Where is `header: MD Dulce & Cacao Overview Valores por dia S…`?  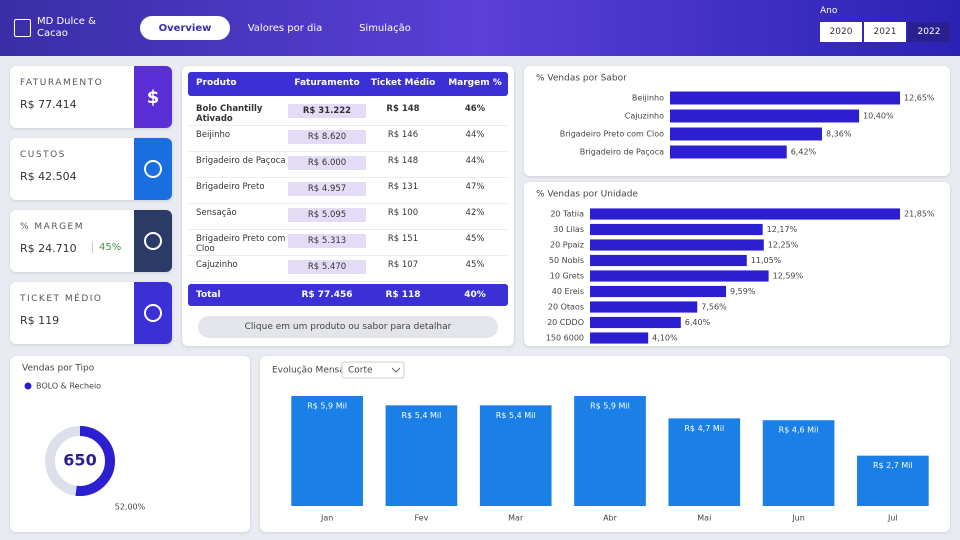 header: MD Dulce & Cacao Overview Valores por dia S… is located at coordinates (480, 28).